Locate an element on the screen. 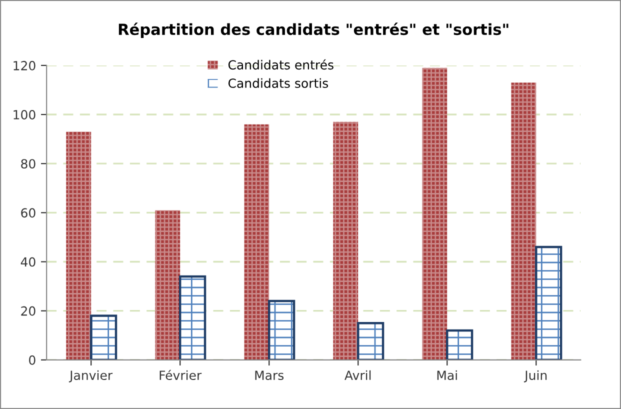  legend-label: Candidats entrés is located at coordinates (281, 64).